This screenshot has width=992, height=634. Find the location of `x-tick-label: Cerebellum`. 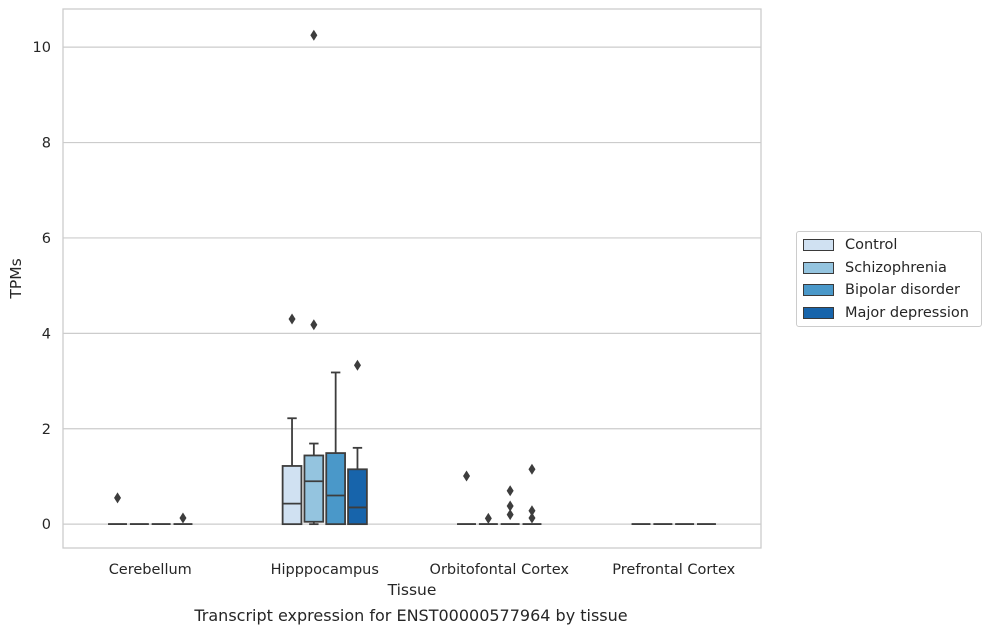

x-tick-label: Cerebellum is located at coordinates (150, 570).